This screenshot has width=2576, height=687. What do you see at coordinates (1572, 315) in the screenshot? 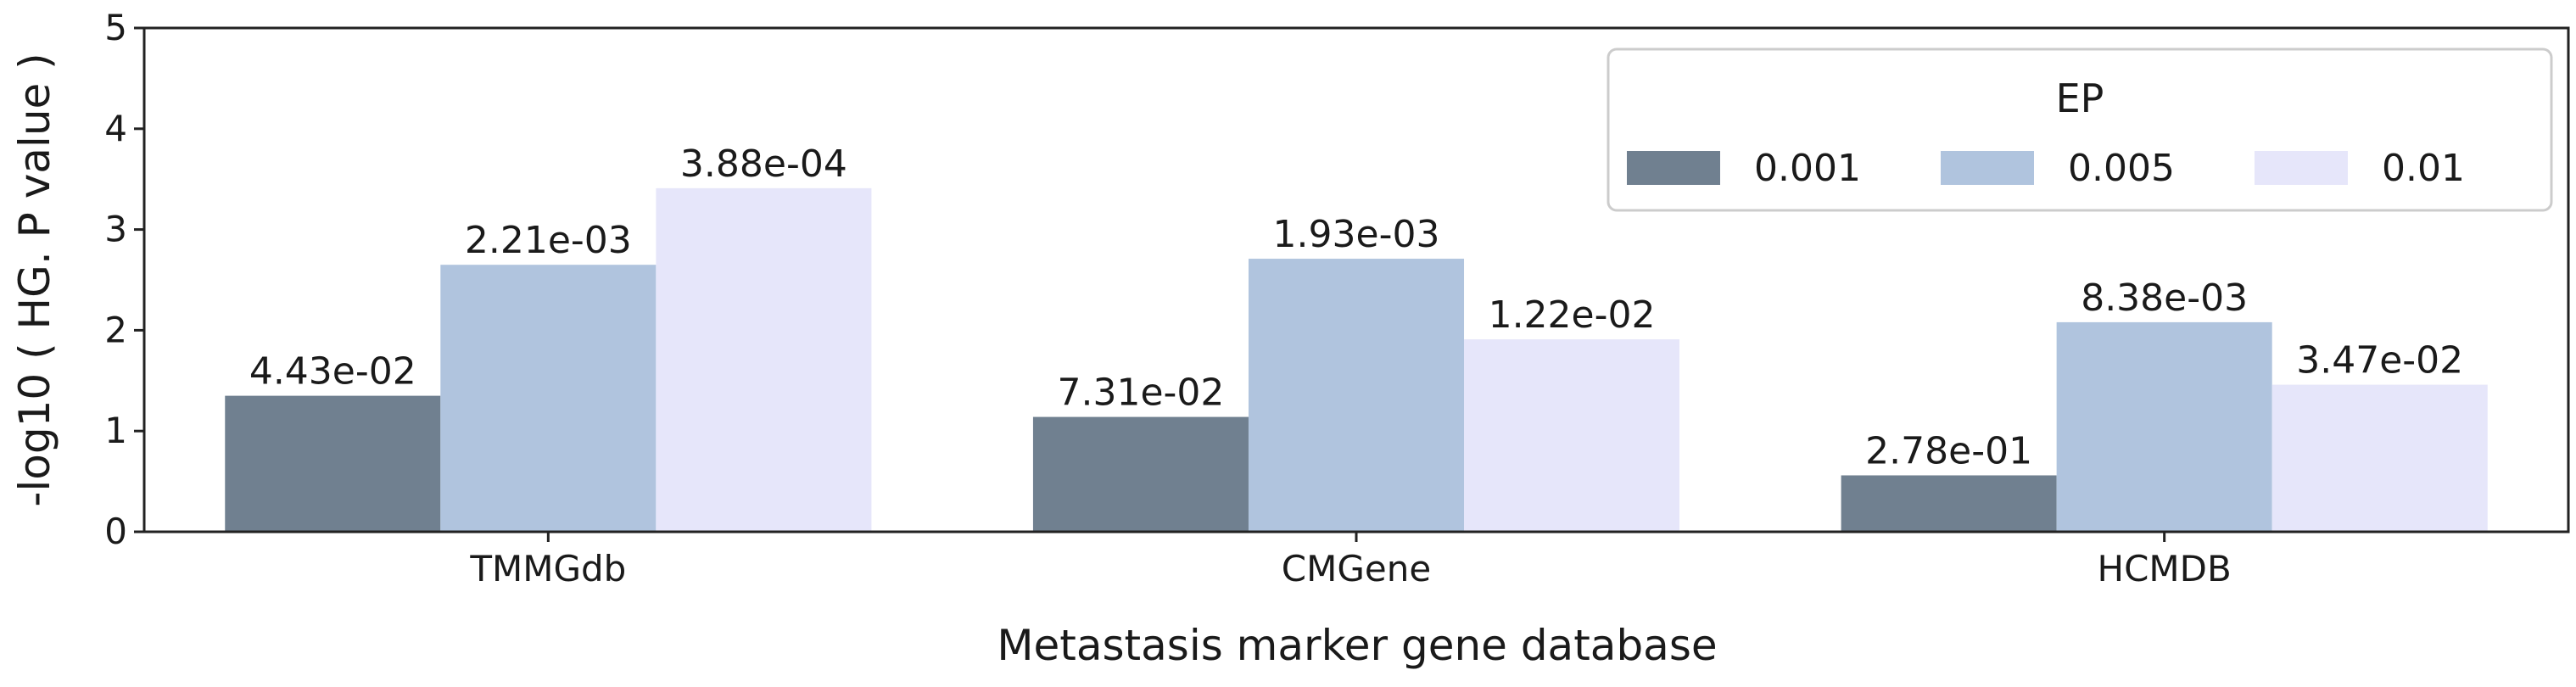
I see `bar-data-label: 1.22e-02` at bounding box center [1572, 315].